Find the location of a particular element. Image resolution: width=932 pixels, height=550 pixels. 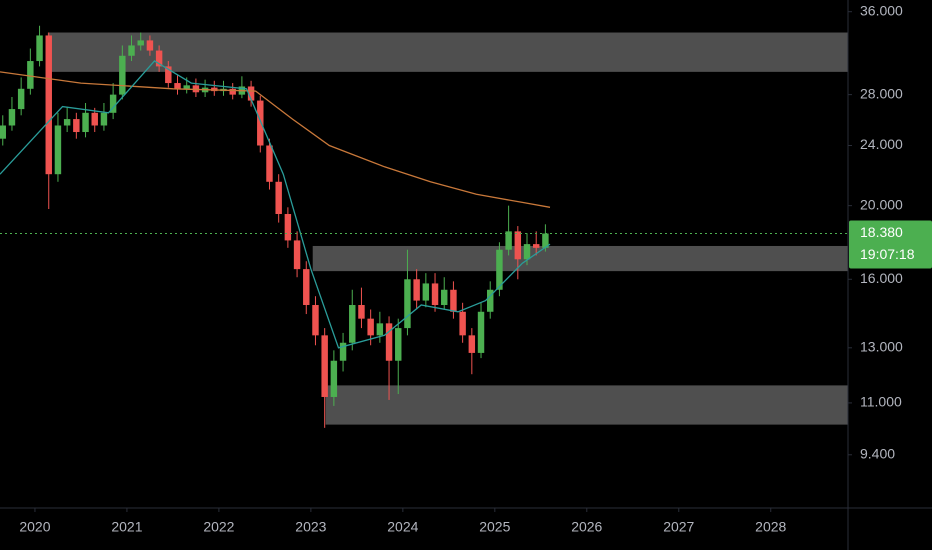

x-tick-label: 2026 is located at coordinates (586, 527).